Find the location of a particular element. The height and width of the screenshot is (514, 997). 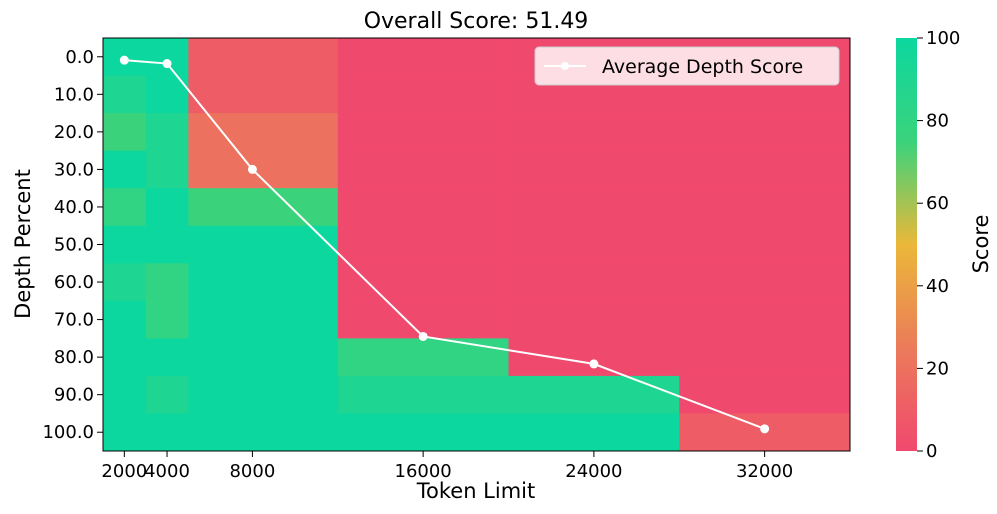

colorbar-label: Score is located at coordinates (981, 244).